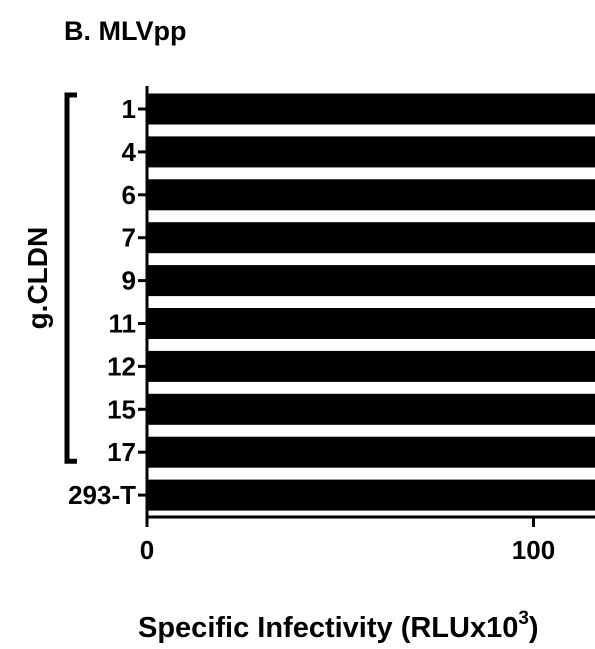  What do you see at coordinates (533, 550) in the screenshot?
I see `x-tick-label-100: 100` at bounding box center [533, 550].